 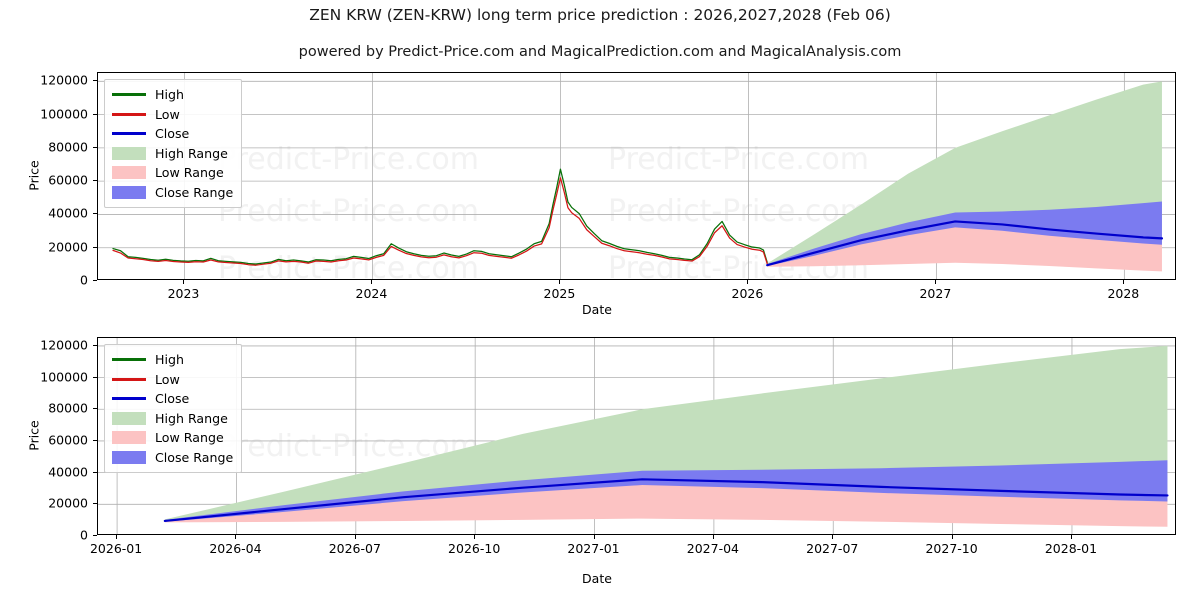 I want to click on series-line-close, so click(x=965, y=243).